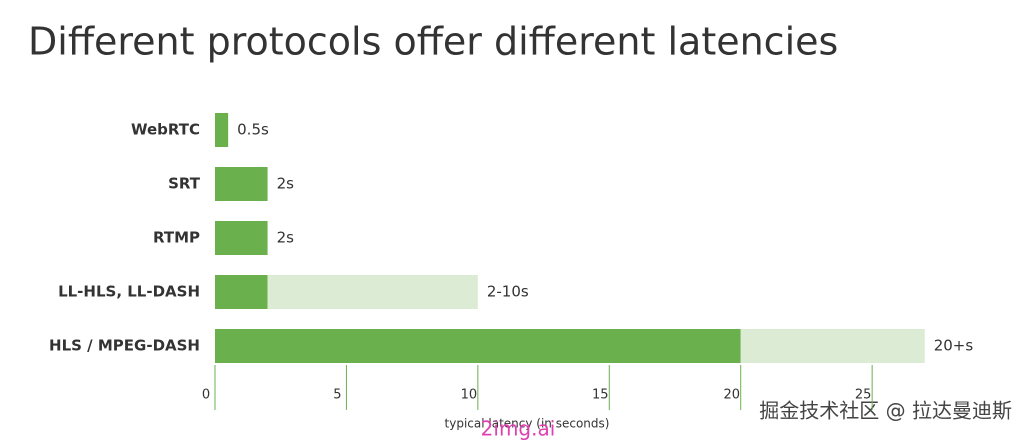 The image size is (1024, 443). Describe the element at coordinates (184, 184) in the screenshot. I see `y-tick-label: SRT` at that location.